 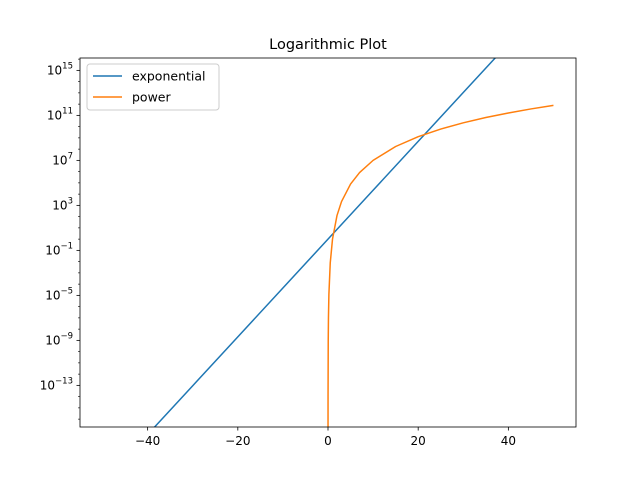 I want to click on legend: exponential power, so click(x=153, y=87).